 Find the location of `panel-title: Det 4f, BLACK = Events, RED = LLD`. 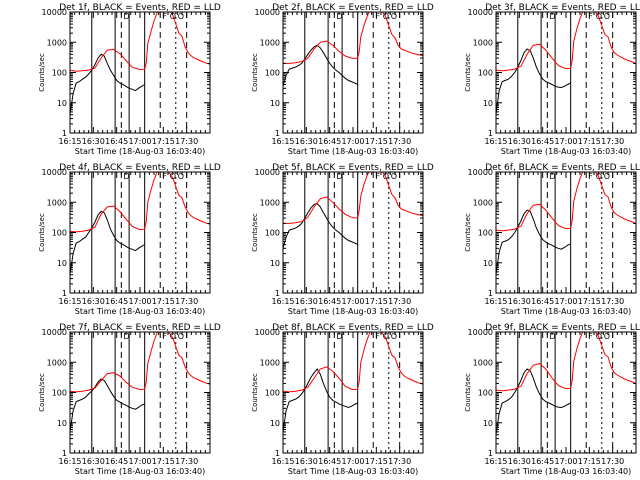

panel-title: Det 4f, BLACK = Events, RED = LLD is located at coordinates (140, 168).